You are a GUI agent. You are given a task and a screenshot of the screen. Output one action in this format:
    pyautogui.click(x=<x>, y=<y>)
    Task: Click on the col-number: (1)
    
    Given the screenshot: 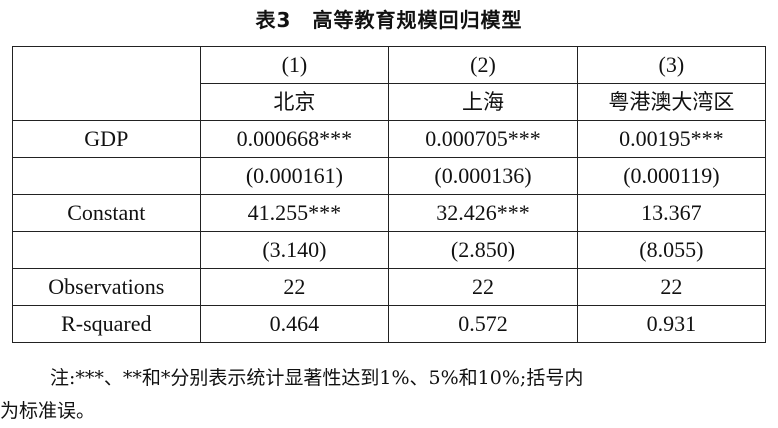 What is the action you would take?
    pyautogui.click(x=294, y=65)
    